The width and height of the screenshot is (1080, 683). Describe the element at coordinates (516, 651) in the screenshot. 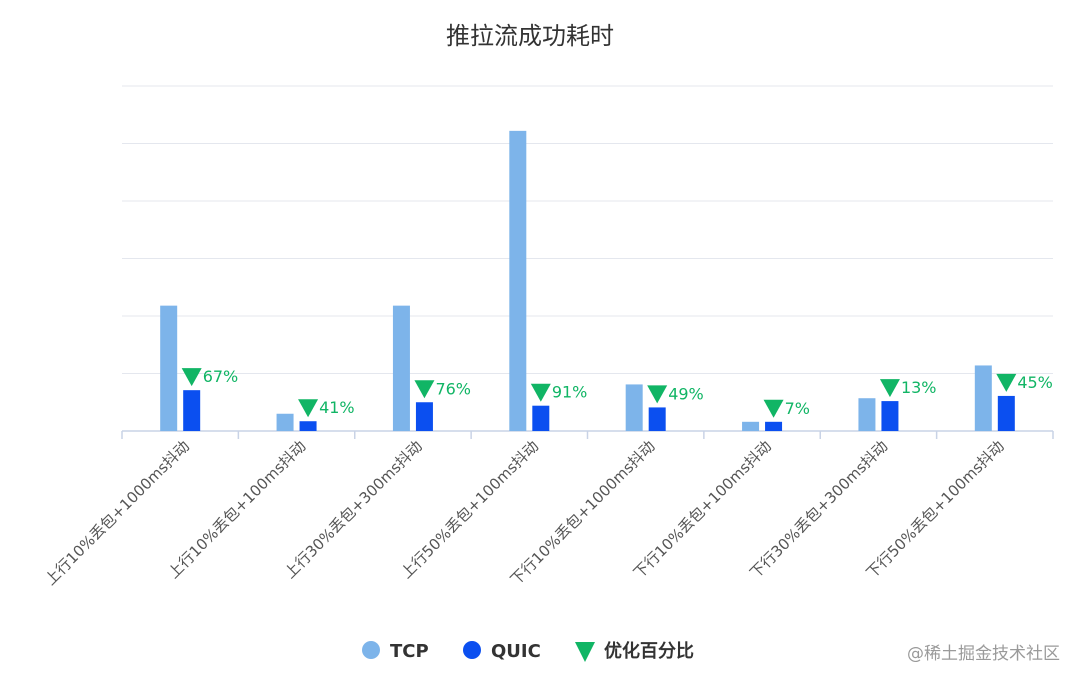

I see `legend-quic-label: QUIC` at that location.